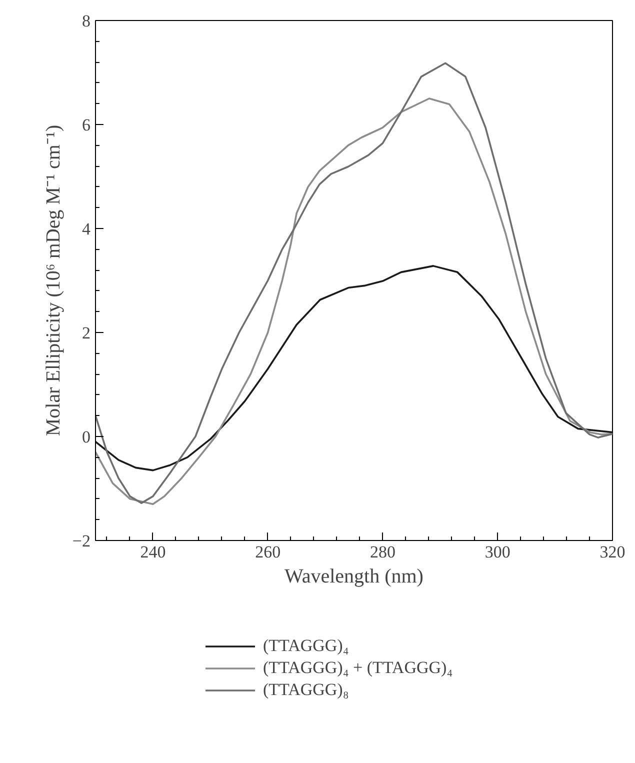 The image size is (635, 763). What do you see at coordinates (613, 552) in the screenshot?
I see `x-tick-label: 320` at bounding box center [613, 552].